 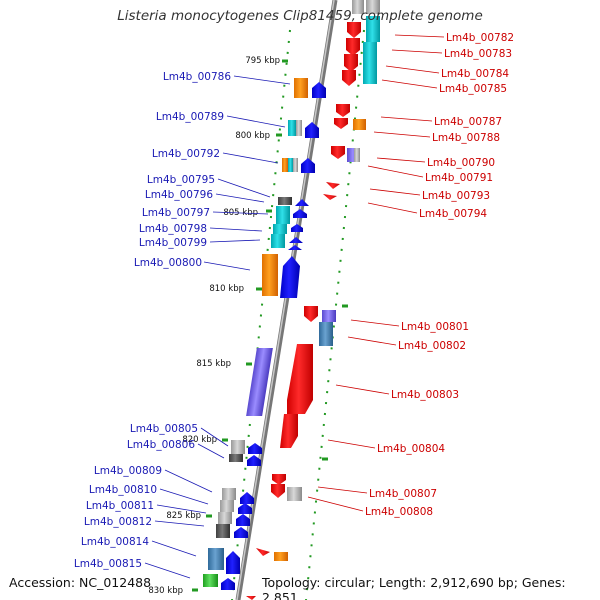 What do you see at coordinates (120, 506) in the screenshot?
I see `gene-label-left: Lm4b_00811` at bounding box center [120, 506].